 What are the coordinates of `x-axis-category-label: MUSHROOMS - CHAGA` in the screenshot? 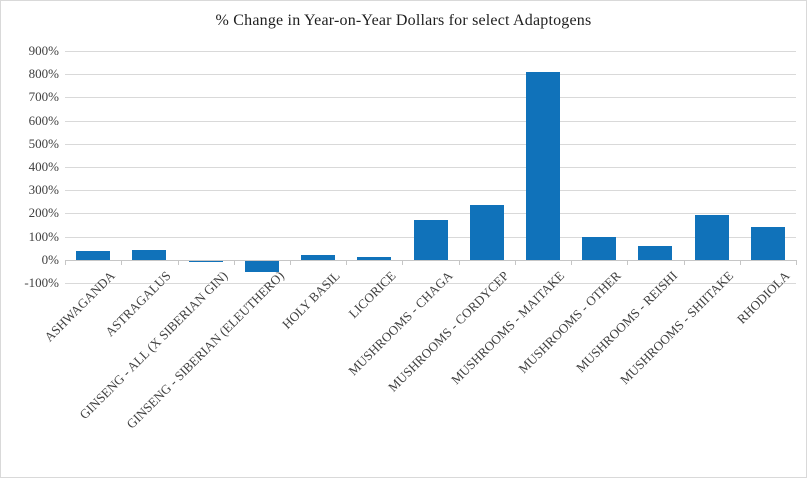 It's located at (400, 323).